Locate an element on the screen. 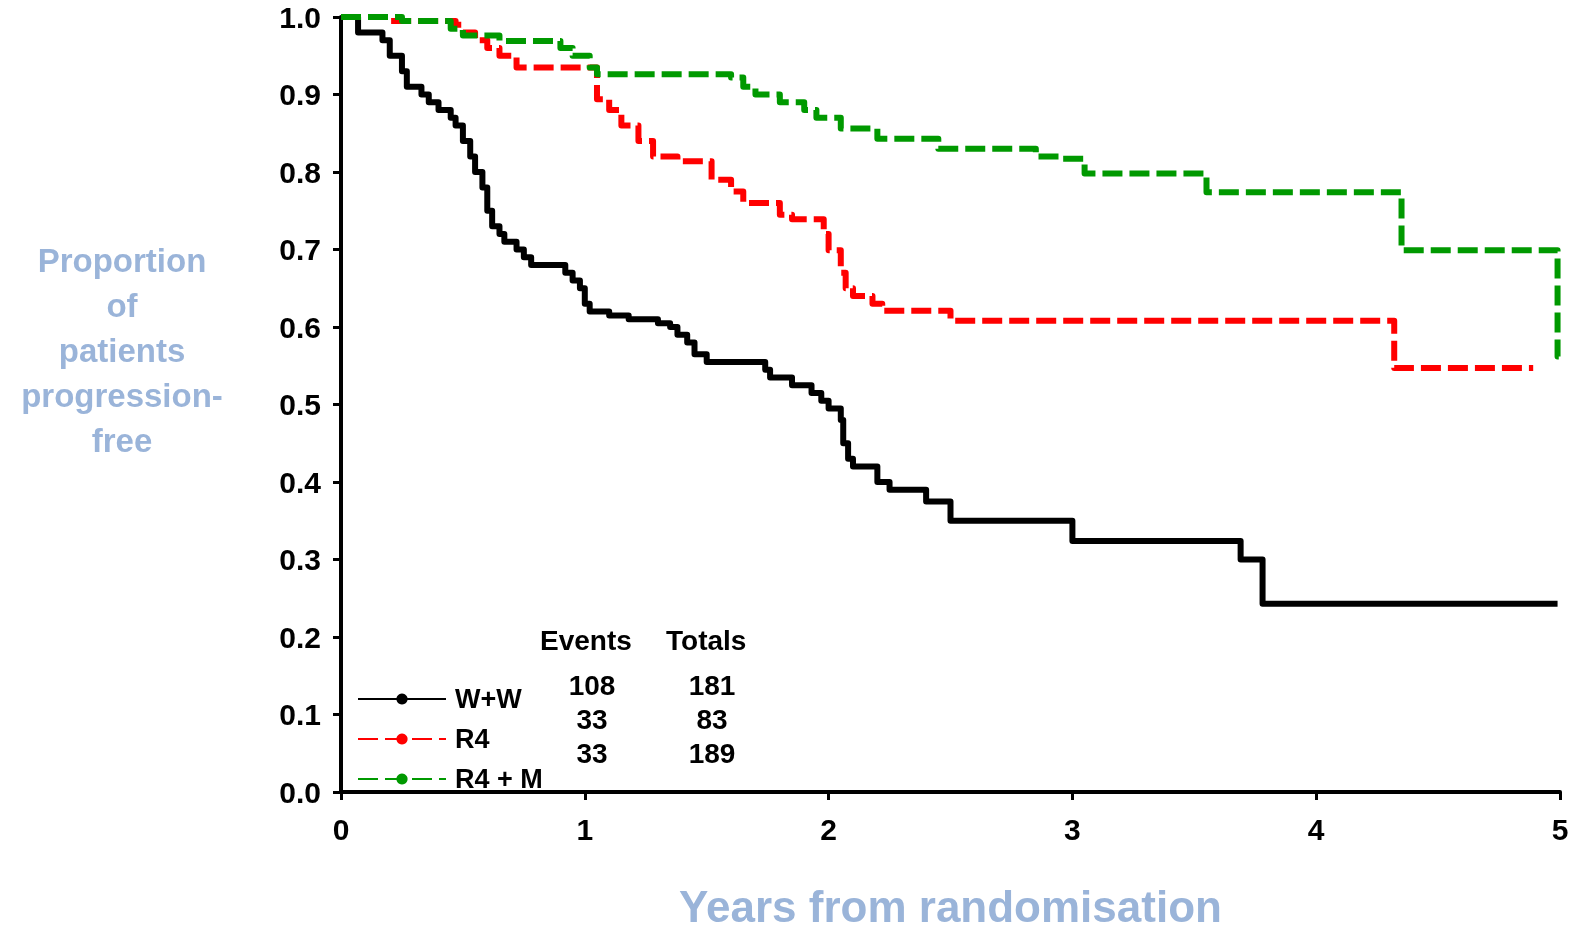 Image resolution: width=1578 pixels, height=933 pixels. x-tick-label: 5 is located at coordinates (1560, 829).